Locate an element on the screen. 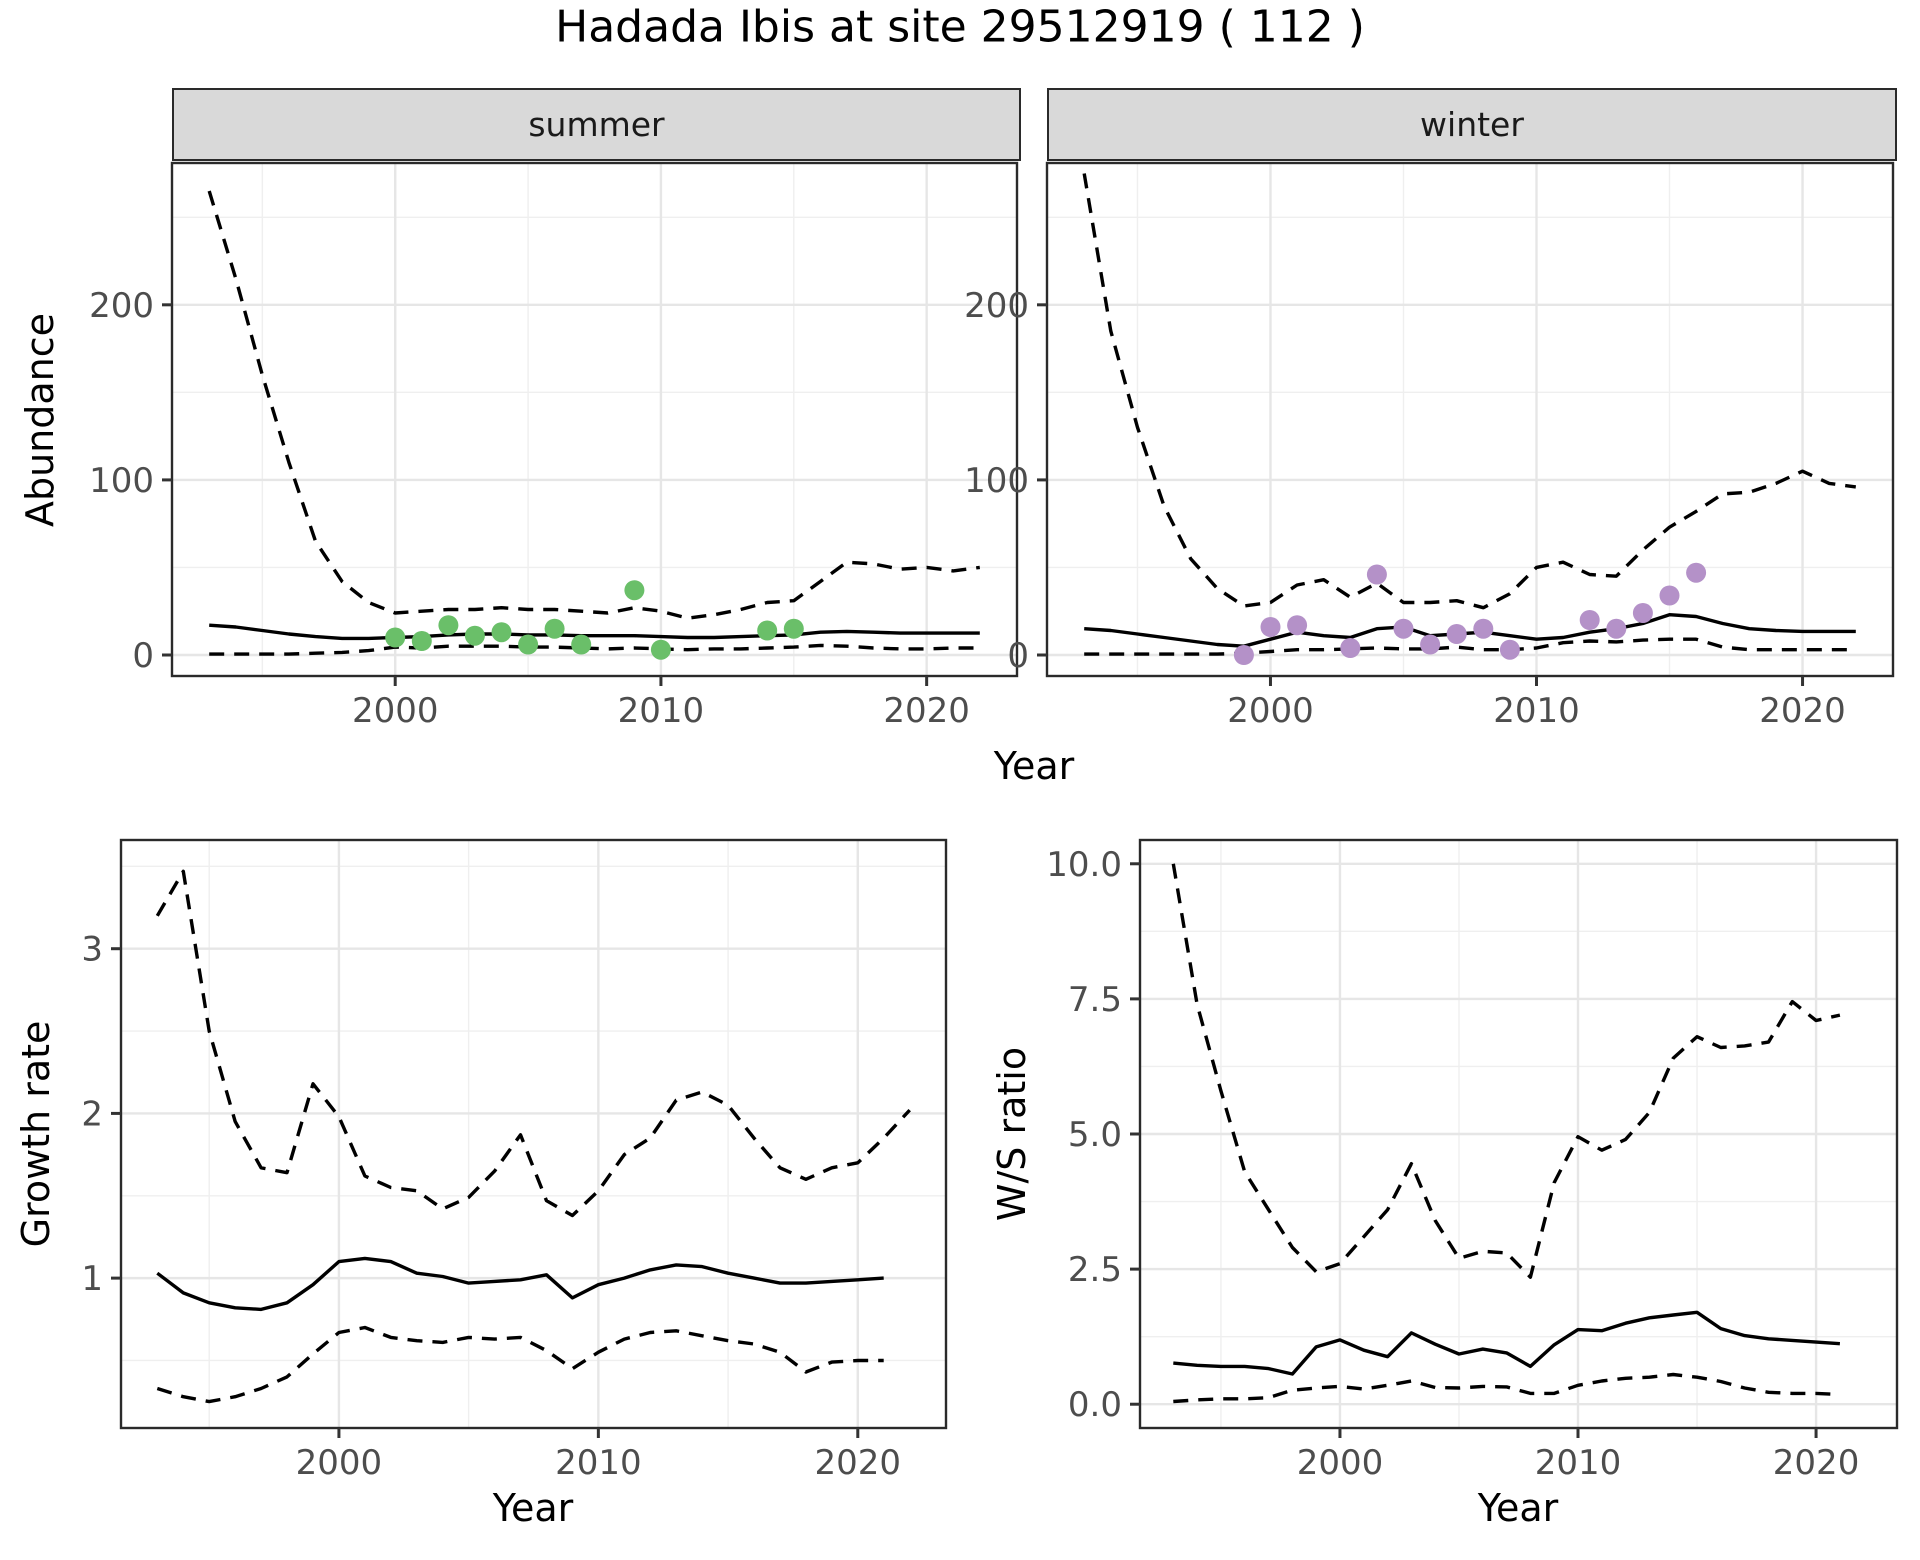 This screenshot has width=1920, height=1560. abundance_summer-median-line is located at coordinates (594, 632).